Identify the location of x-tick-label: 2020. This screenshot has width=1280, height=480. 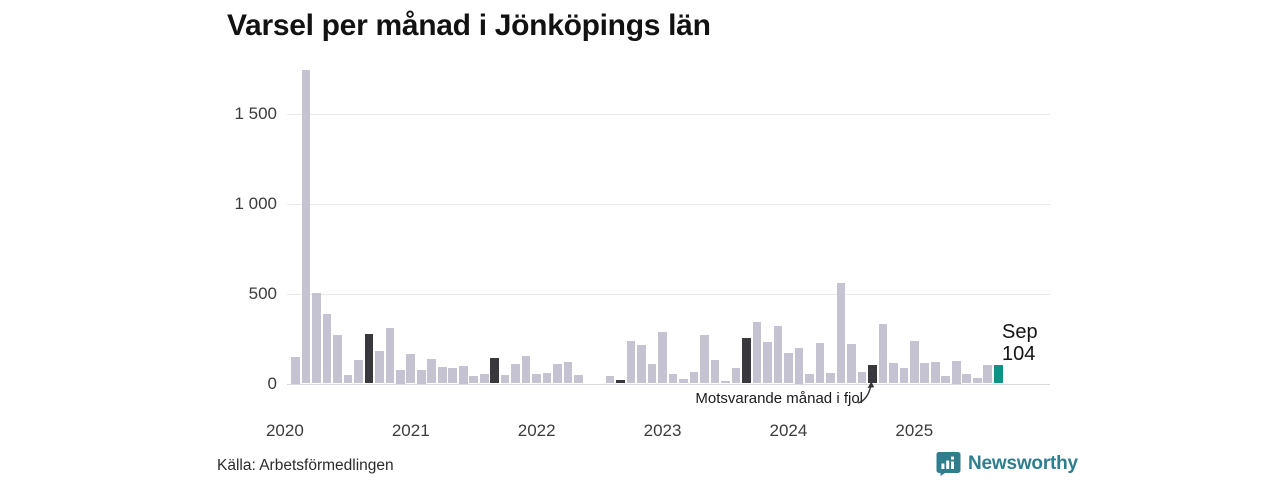
(284, 430).